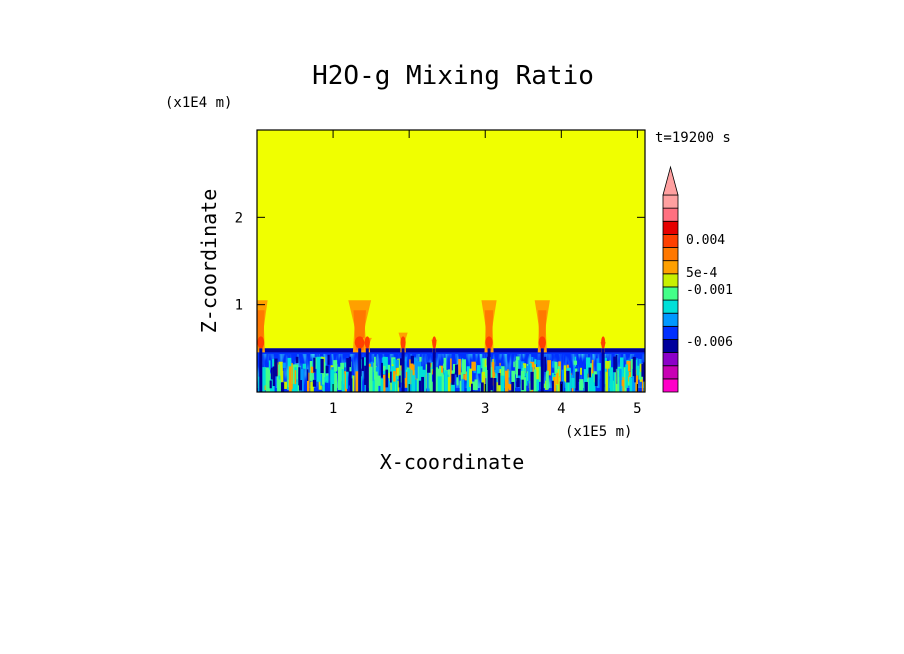  What do you see at coordinates (409, 409) in the screenshot?
I see `x-tick-label: 2` at bounding box center [409, 409].